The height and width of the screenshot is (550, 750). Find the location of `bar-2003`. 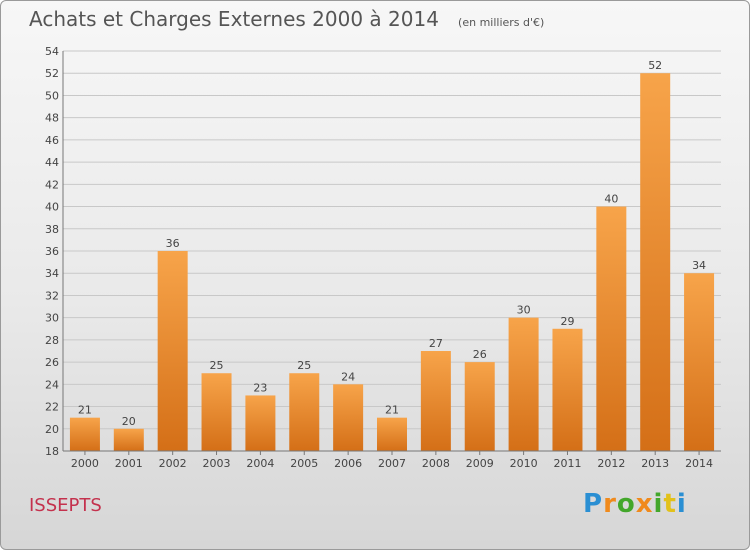

bar-2003 is located at coordinates (216, 412).